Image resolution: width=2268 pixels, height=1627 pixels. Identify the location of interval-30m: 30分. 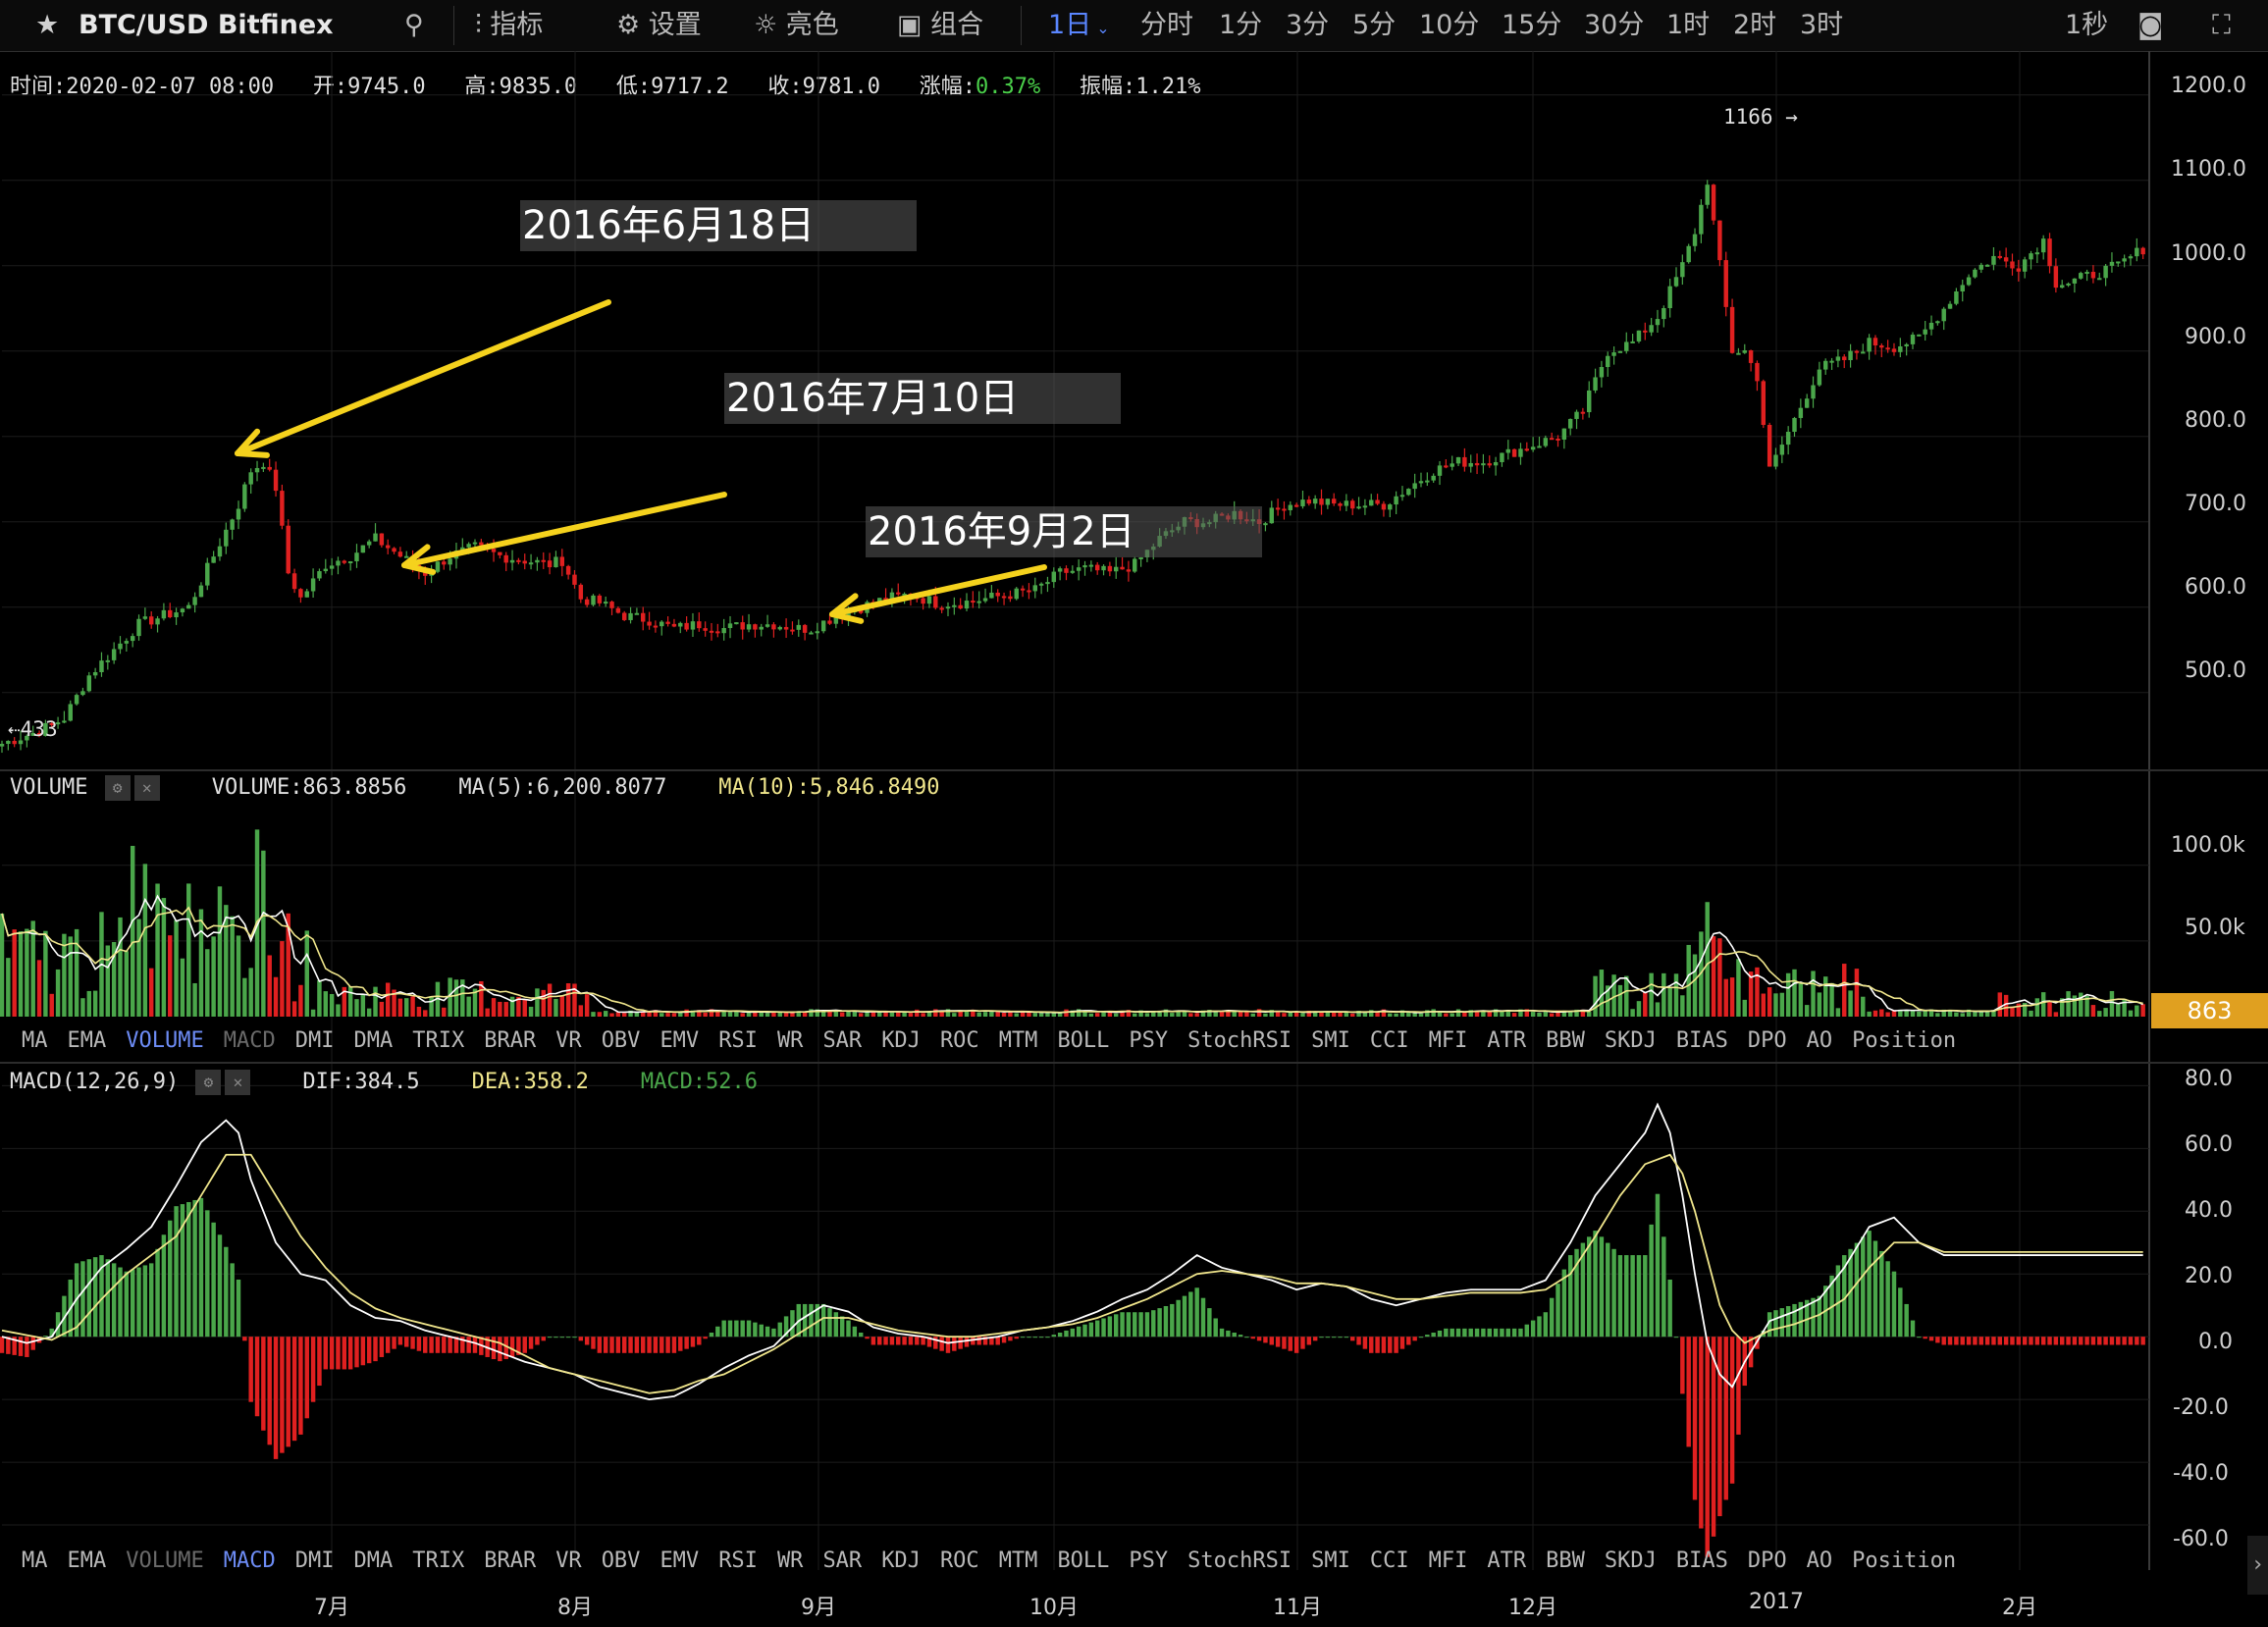
(1614, 25).